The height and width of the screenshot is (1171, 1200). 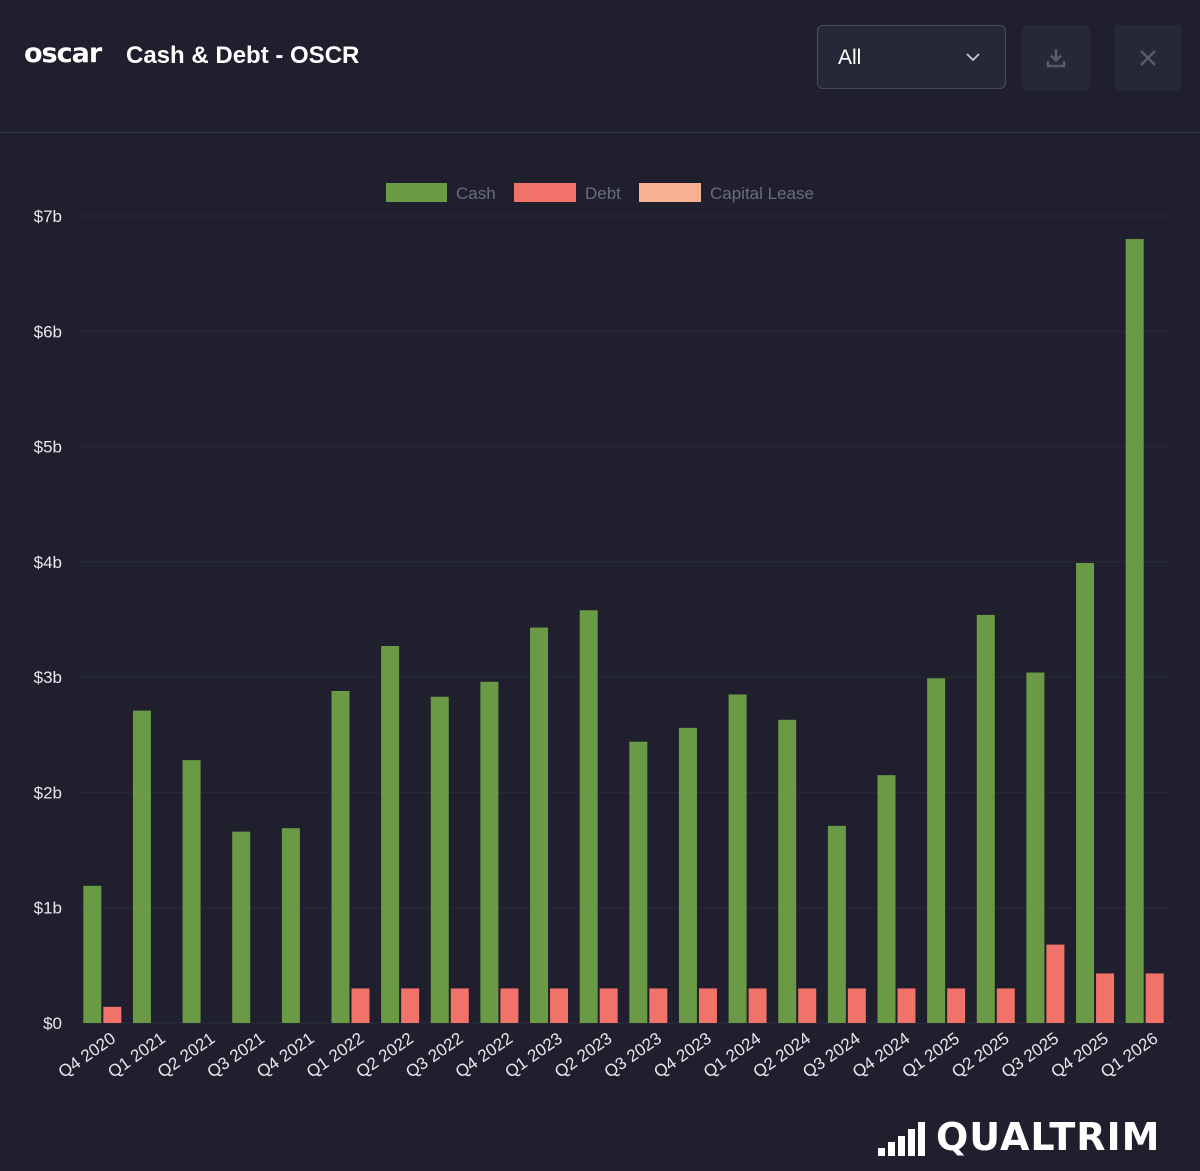 What do you see at coordinates (416, 192) in the screenshot?
I see `legend-swatch-cash` at bounding box center [416, 192].